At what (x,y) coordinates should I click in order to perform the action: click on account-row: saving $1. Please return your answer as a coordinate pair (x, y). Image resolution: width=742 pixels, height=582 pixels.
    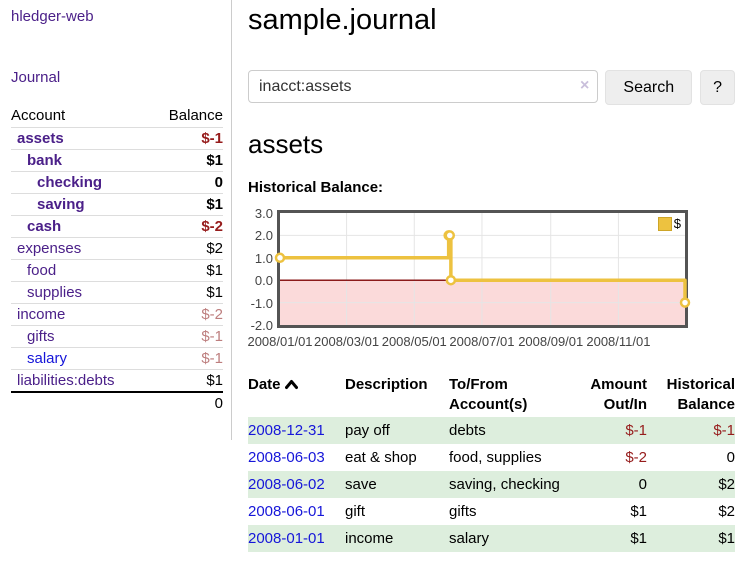
    Looking at the image, I should click on (117, 205).